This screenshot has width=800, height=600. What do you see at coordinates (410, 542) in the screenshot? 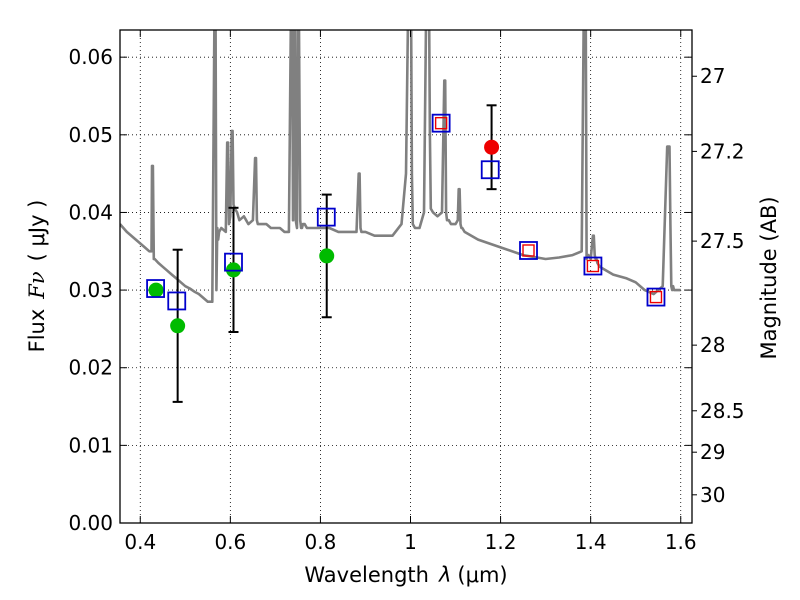
I see `x-tick-label: 1` at bounding box center [410, 542].